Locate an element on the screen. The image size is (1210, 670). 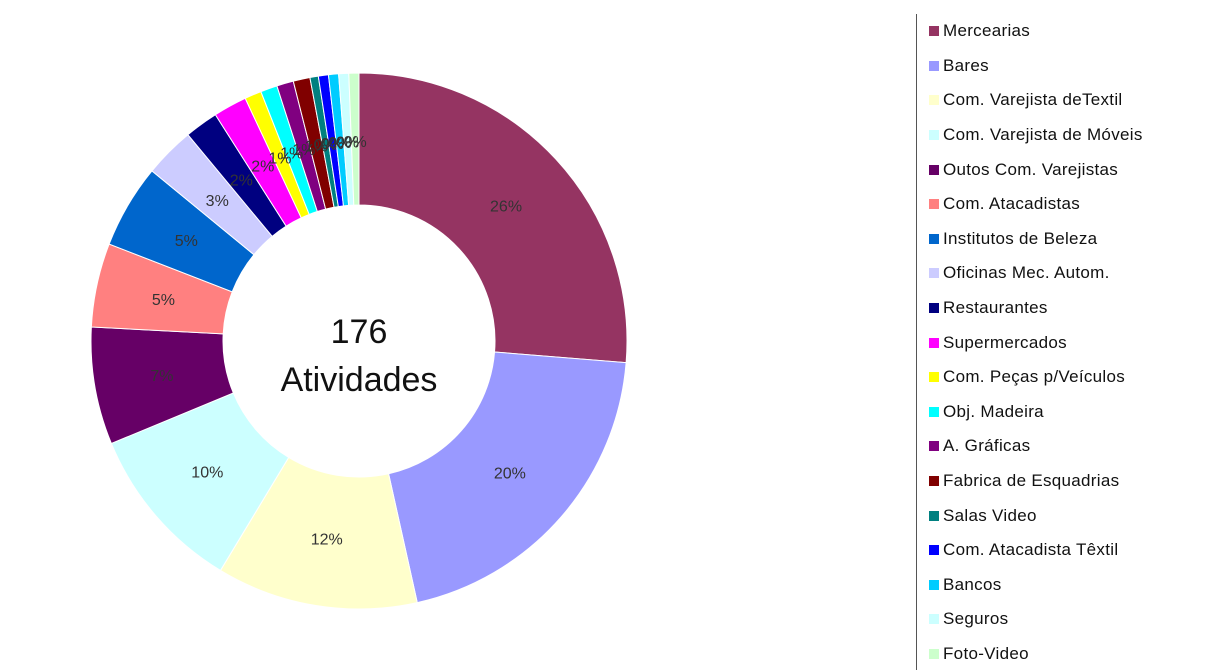
legend-item: Oficinas Mec. Autom. is located at coordinates (1063, 273).